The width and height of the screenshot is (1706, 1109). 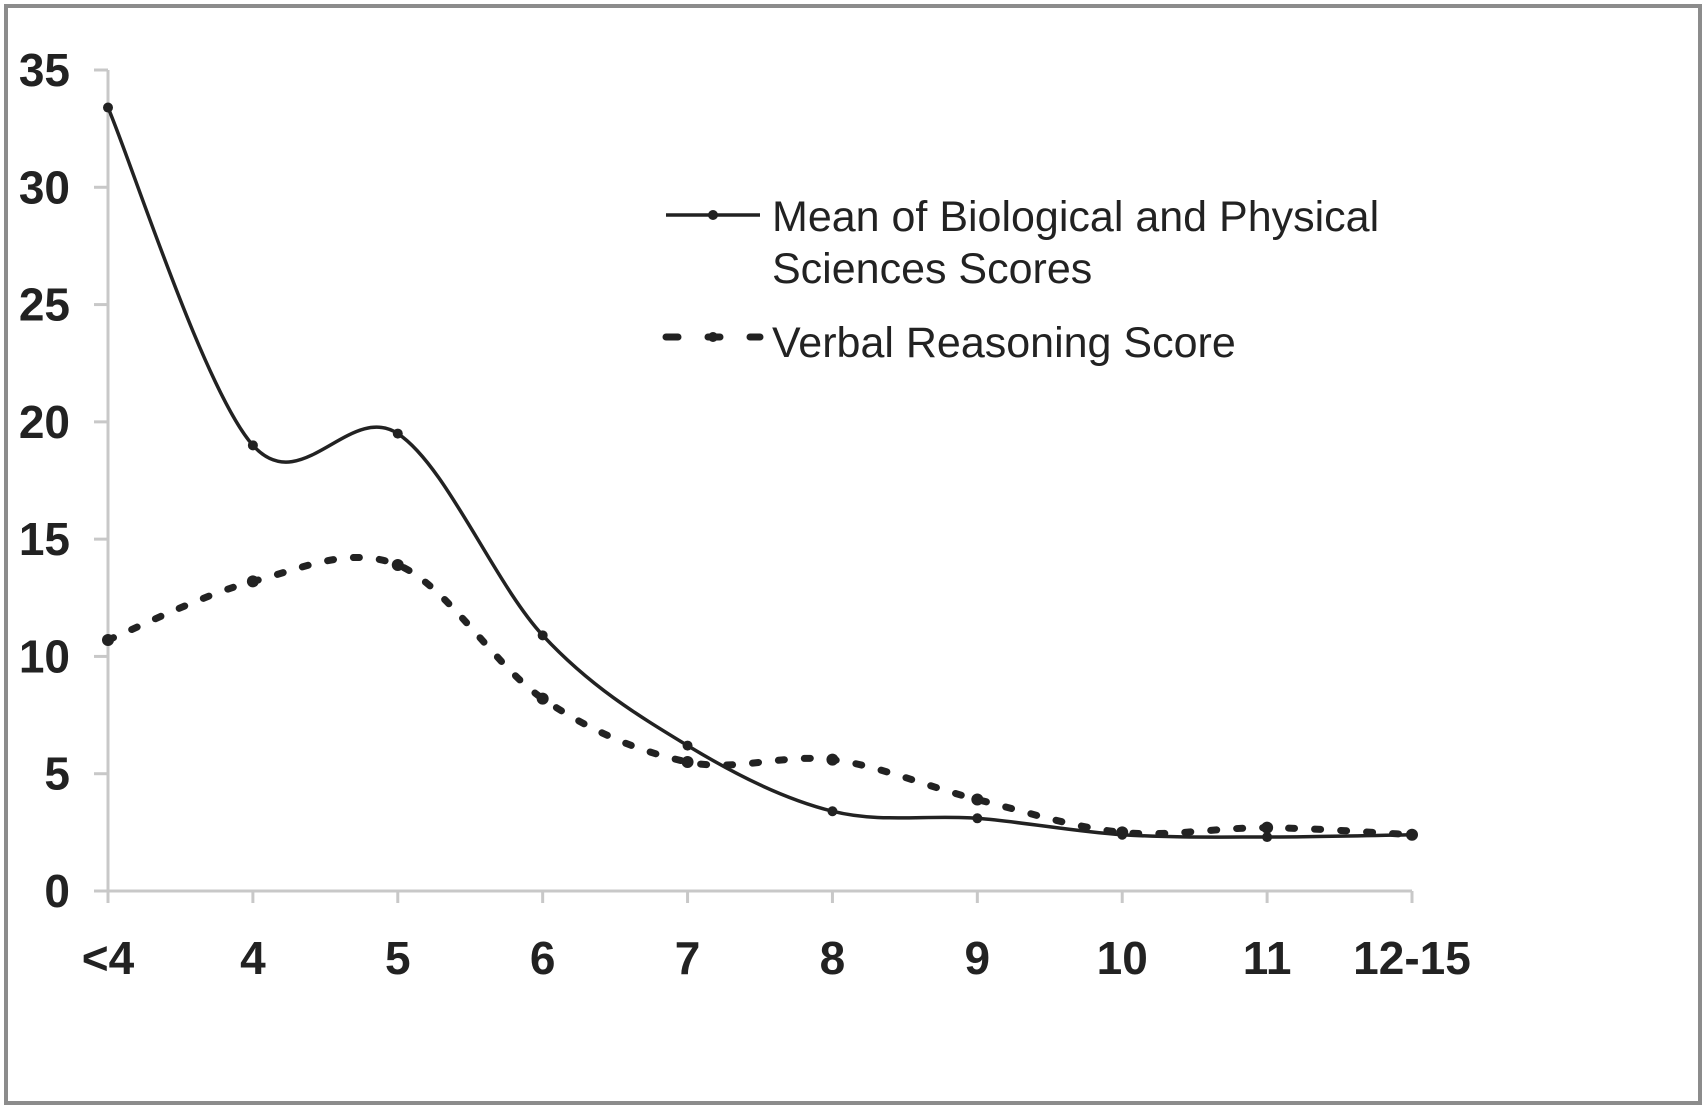 I want to click on x-tick-label: 12-15, so click(x=1412, y=958).